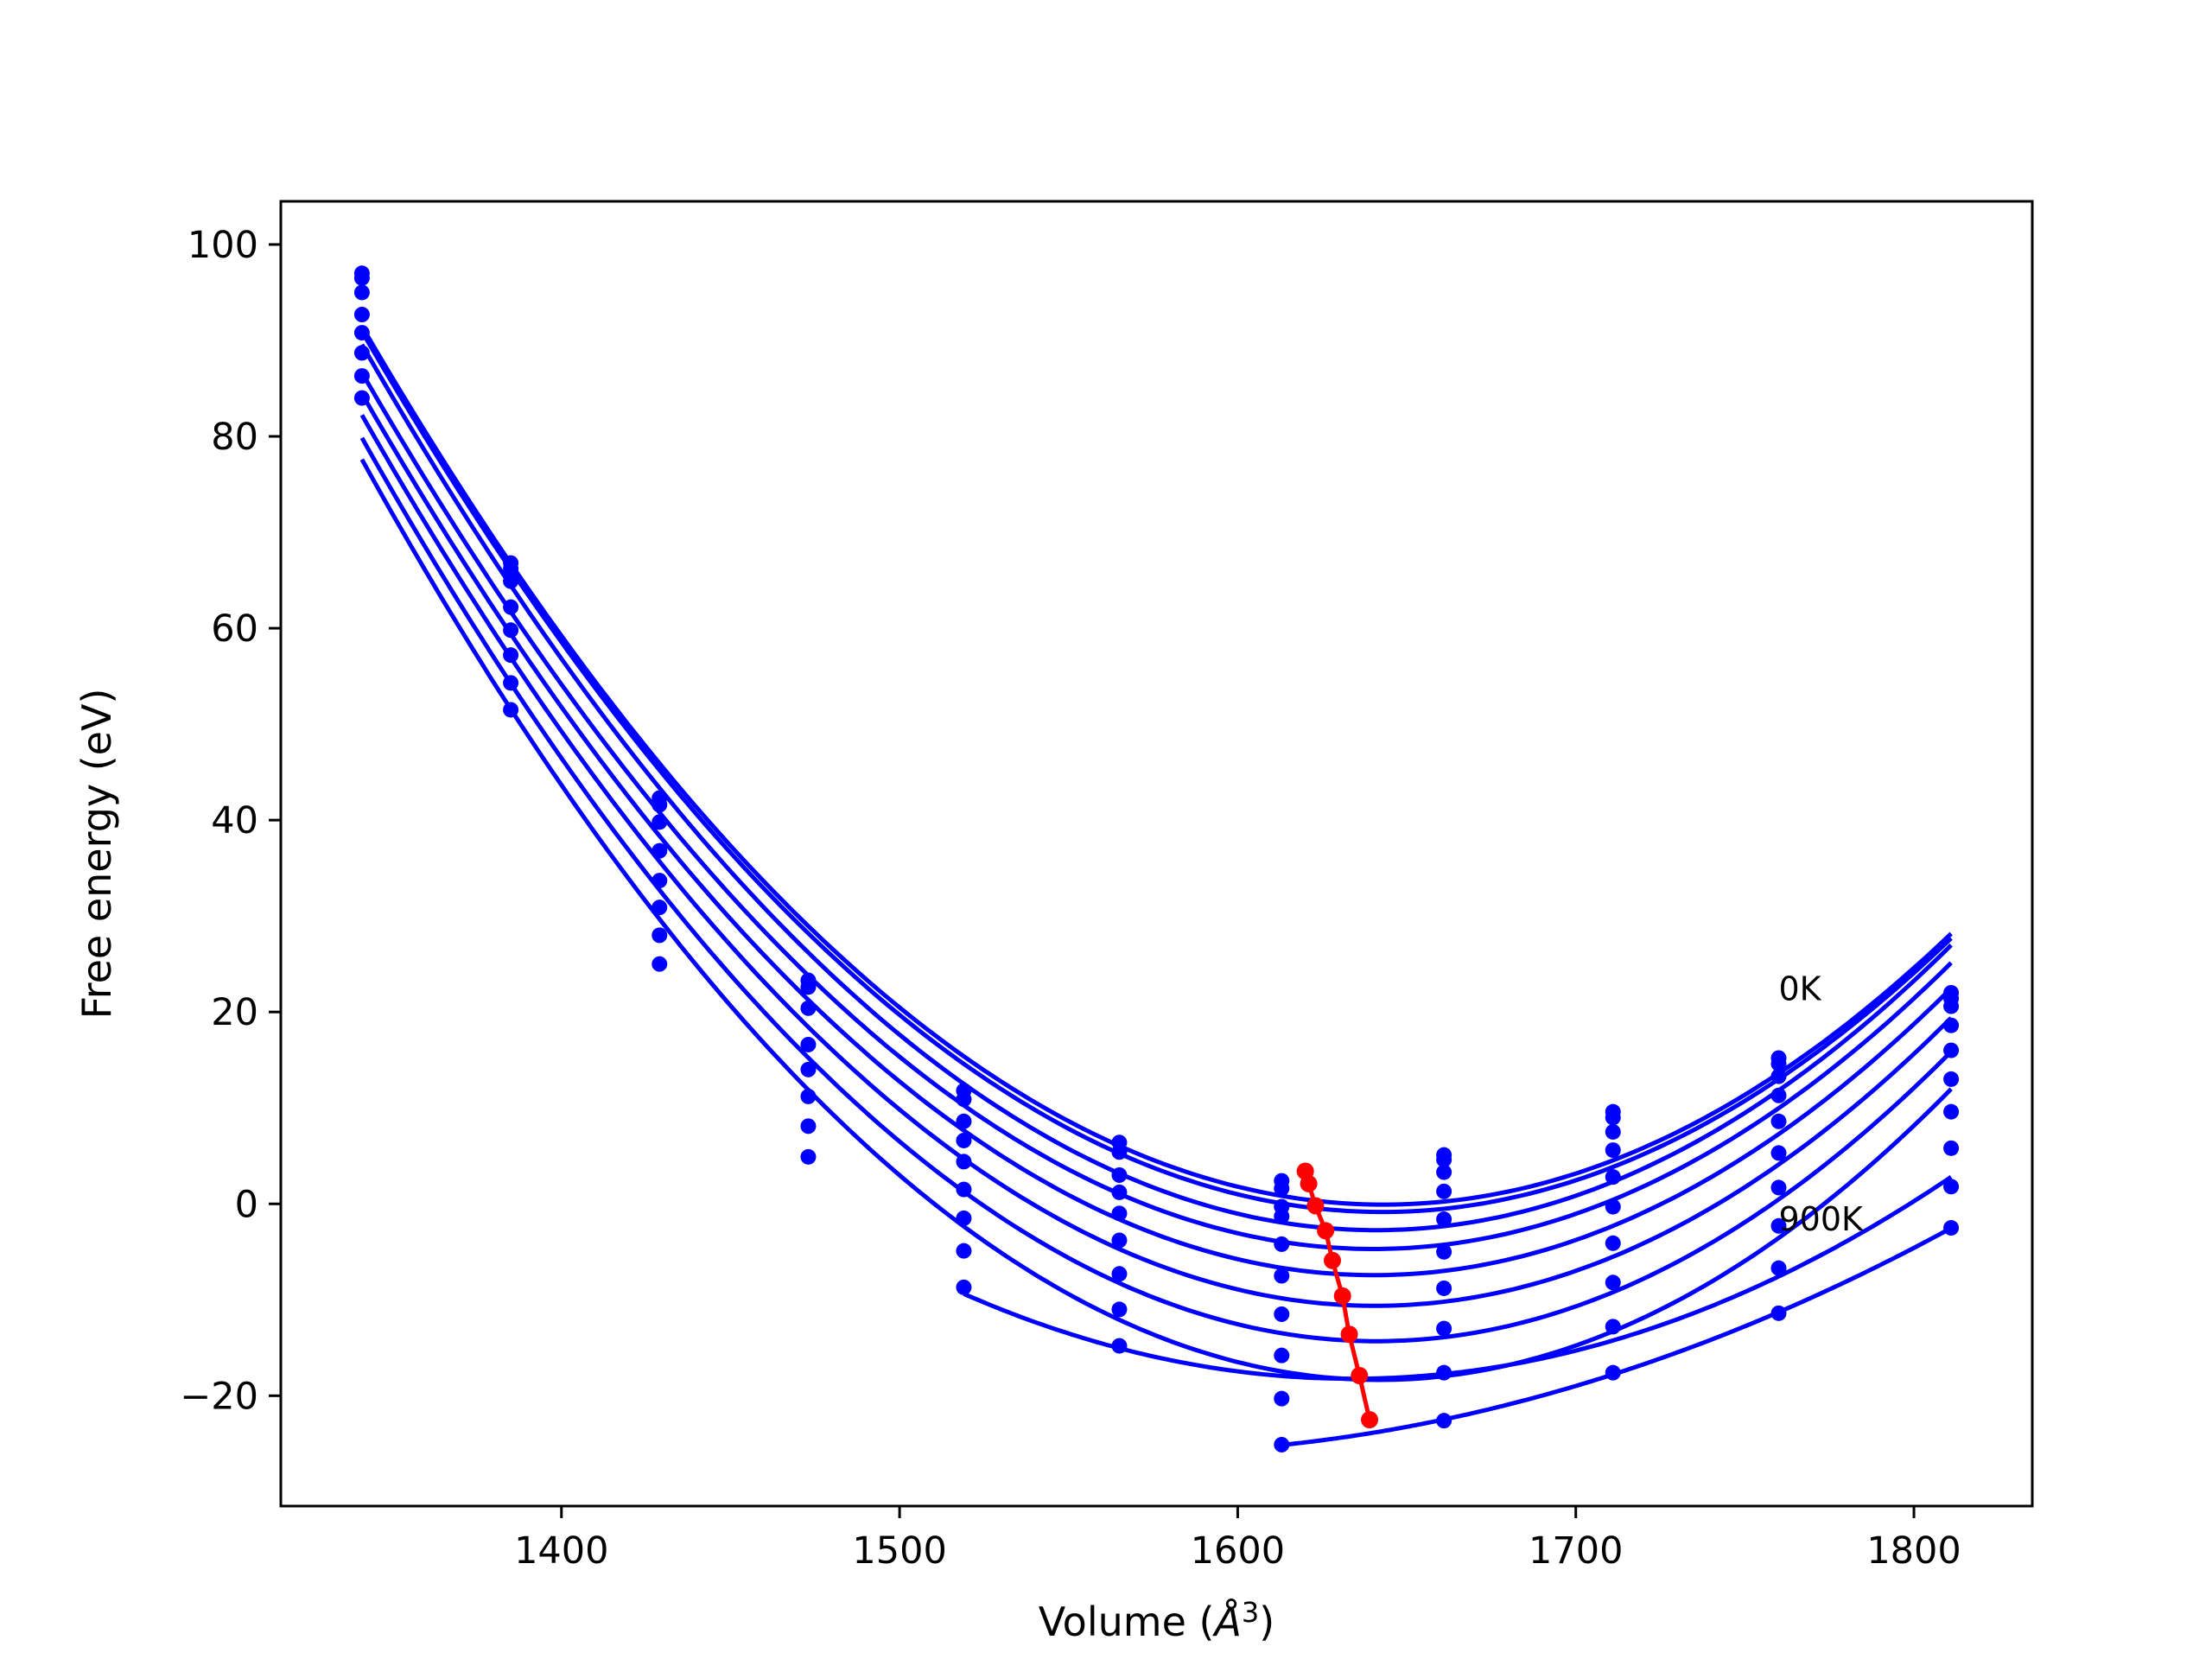  What do you see at coordinates (1156, 1620) in the screenshot?
I see `x-axis-title: Volume (Å3)` at bounding box center [1156, 1620].